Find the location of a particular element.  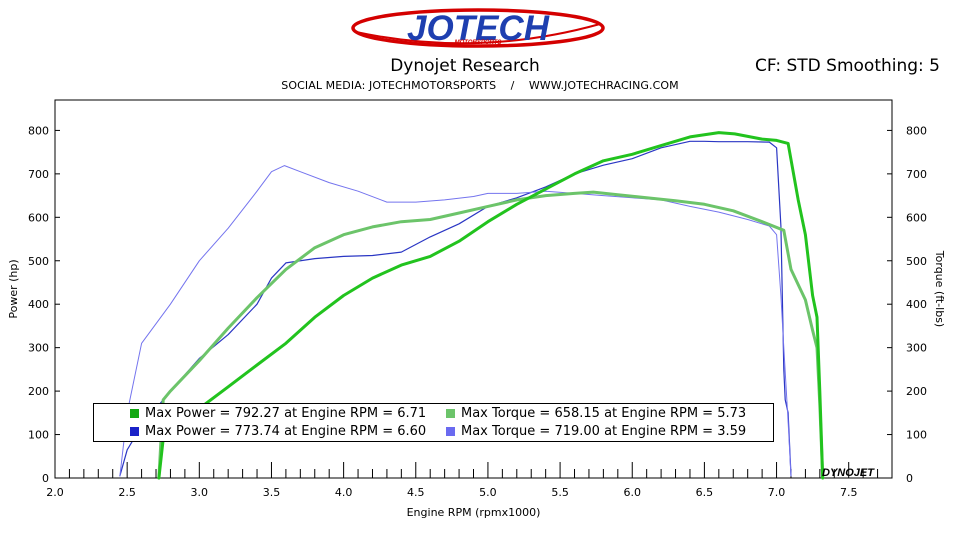

legend-label-torque-blue: Max Torque = 719.00 at Engine RPM = 3.59 is located at coordinates (604, 431).